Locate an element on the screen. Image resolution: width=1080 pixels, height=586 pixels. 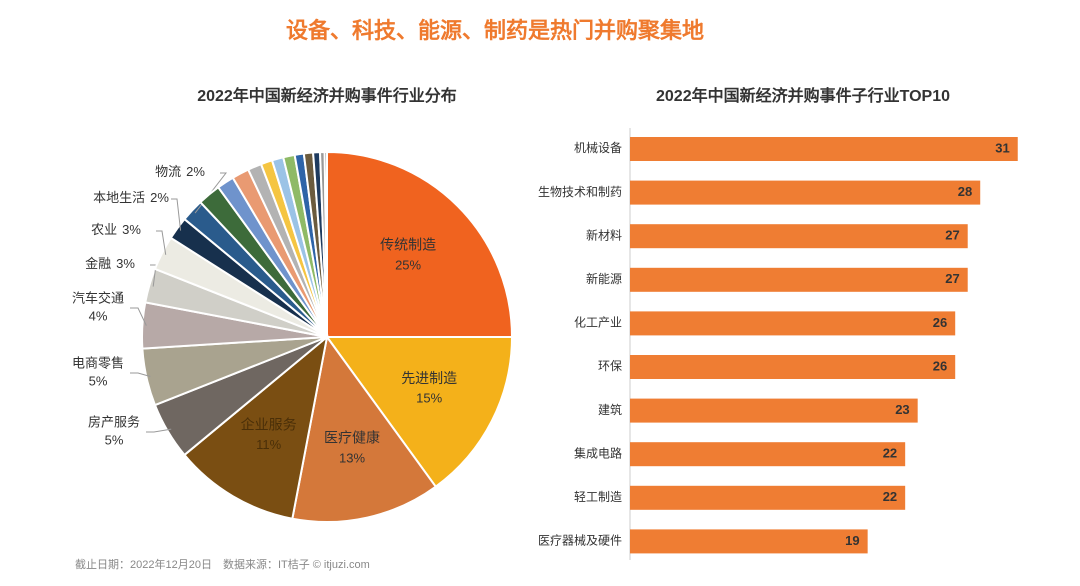
slice-label: 本地生活 is located at coordinates (119, 197).